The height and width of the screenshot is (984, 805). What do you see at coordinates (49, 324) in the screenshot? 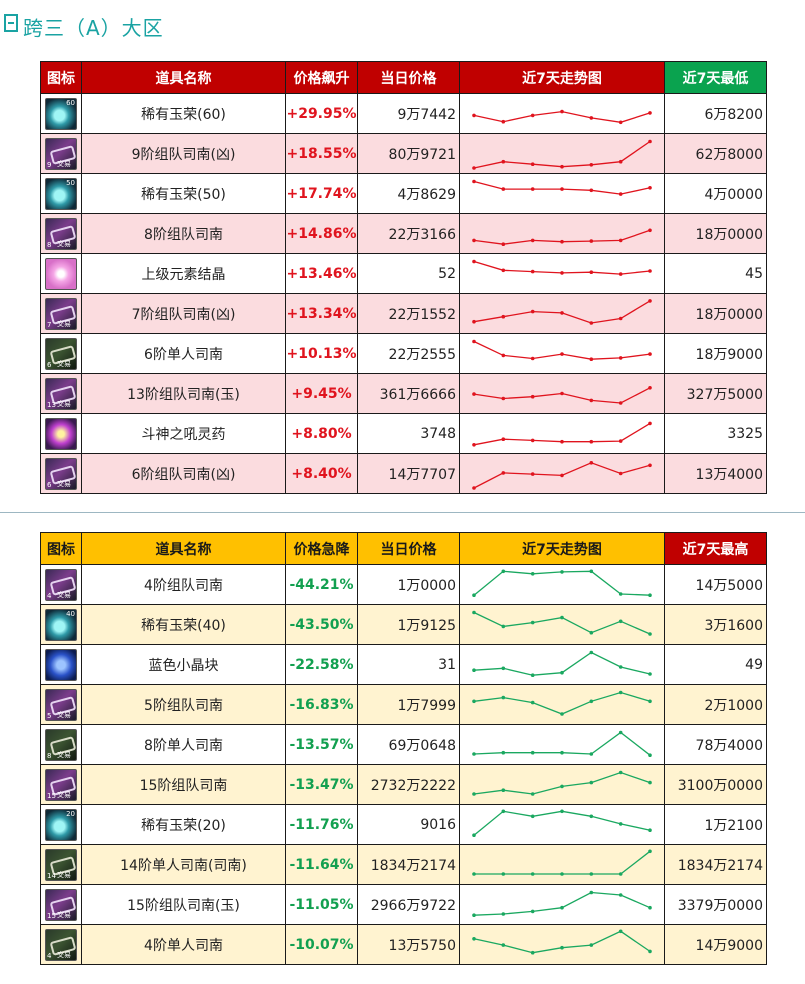
I see `icon-level-label: 7` at bounding box center [49, 324].